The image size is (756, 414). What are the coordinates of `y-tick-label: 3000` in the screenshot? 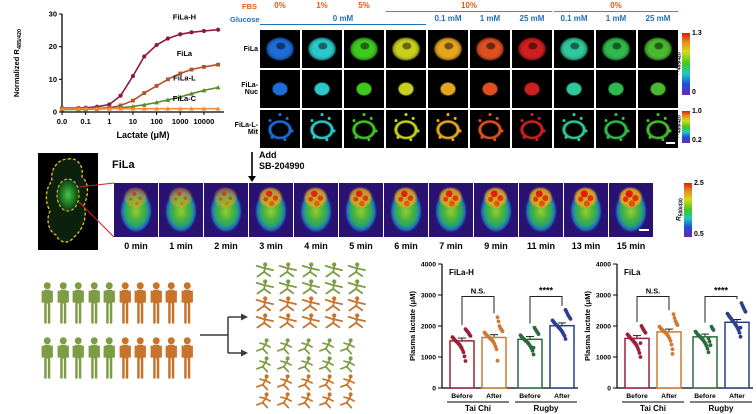 It's located at (428, 295).